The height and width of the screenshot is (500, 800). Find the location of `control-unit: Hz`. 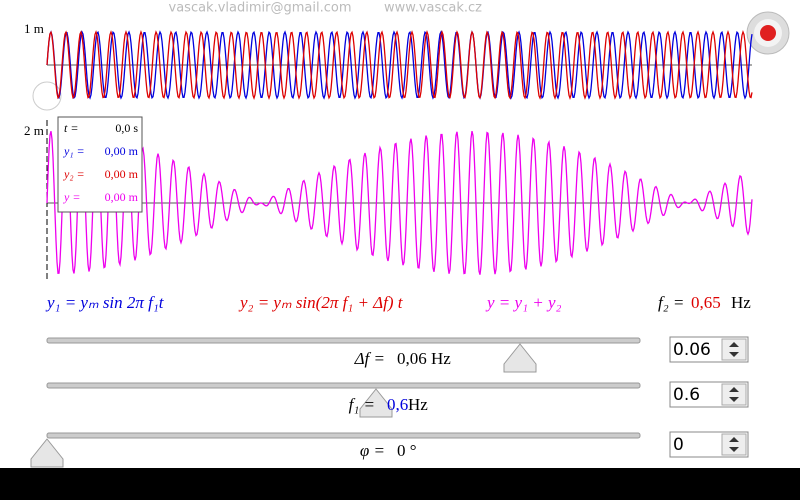

control-unit: Hz is located at coordinates (418, 404).